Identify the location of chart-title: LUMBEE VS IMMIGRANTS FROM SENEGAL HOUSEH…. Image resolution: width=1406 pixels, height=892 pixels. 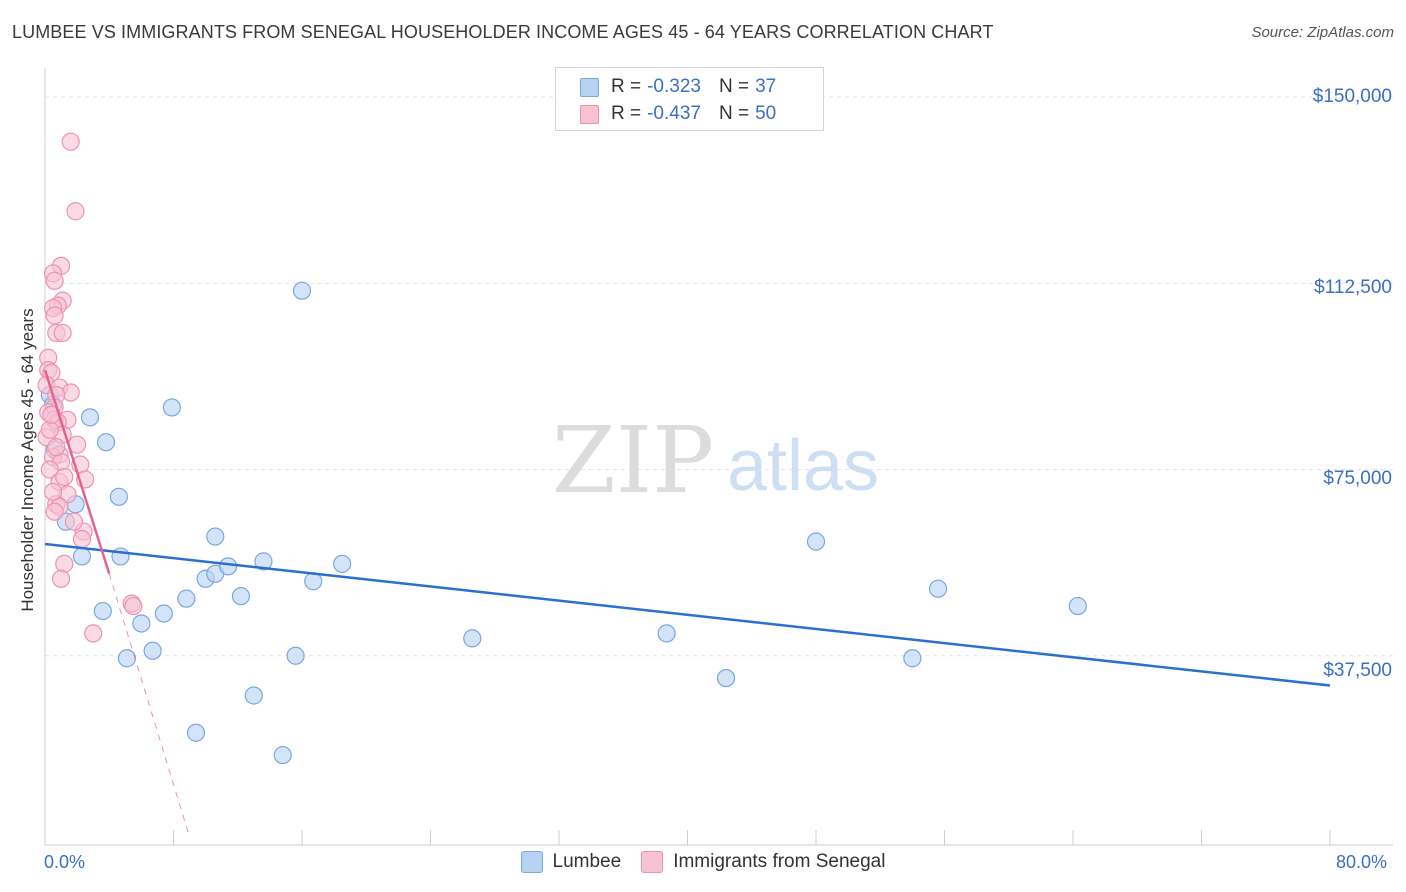
(503, 32).